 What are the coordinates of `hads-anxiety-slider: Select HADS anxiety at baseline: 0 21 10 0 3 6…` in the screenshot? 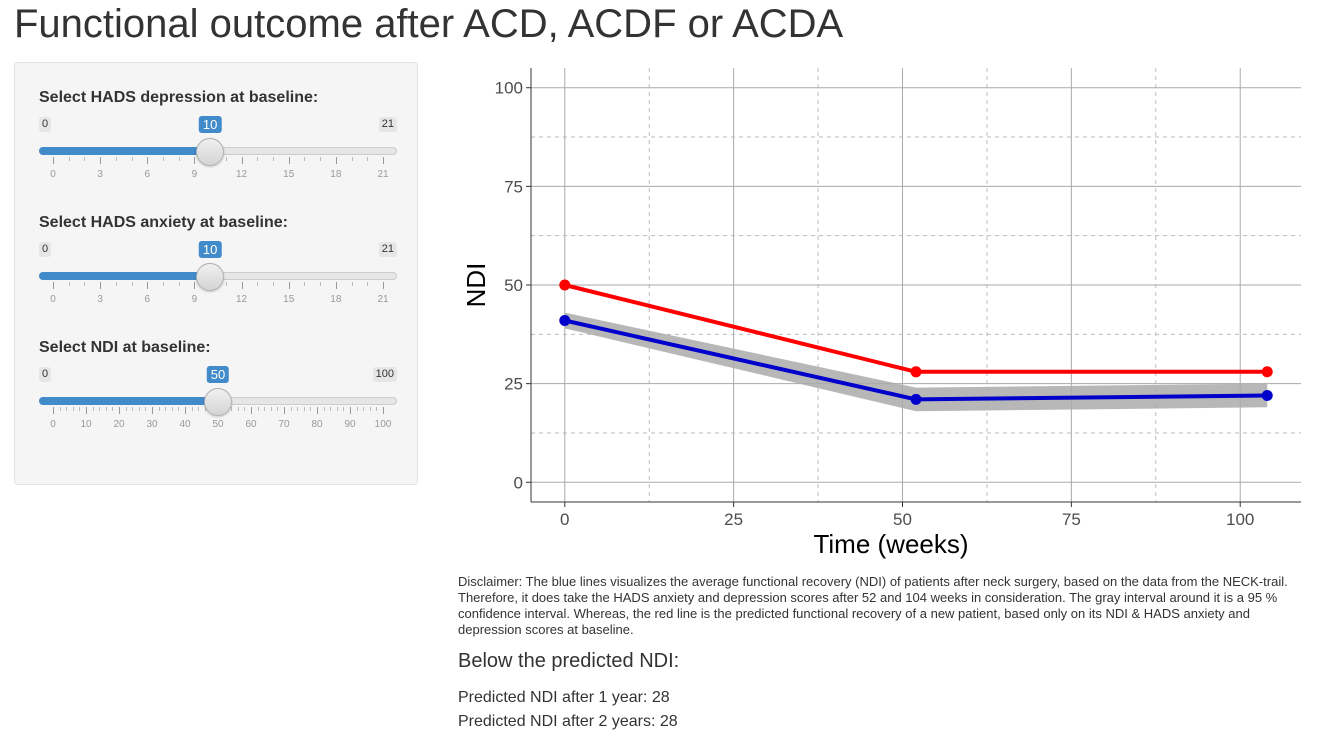 It's located at (218, 269).